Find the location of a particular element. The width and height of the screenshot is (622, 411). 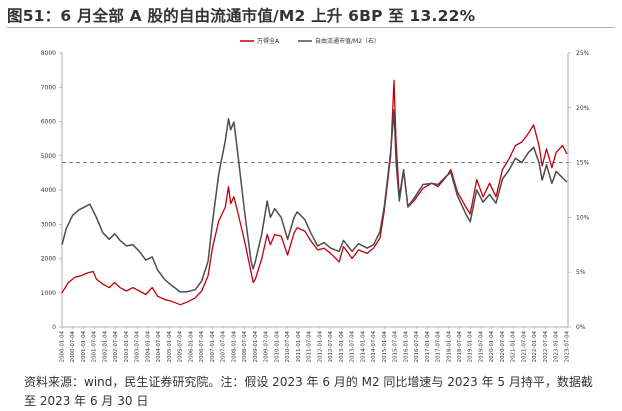

y-right-tick-label: 10% is located at coordinates (583, 217).